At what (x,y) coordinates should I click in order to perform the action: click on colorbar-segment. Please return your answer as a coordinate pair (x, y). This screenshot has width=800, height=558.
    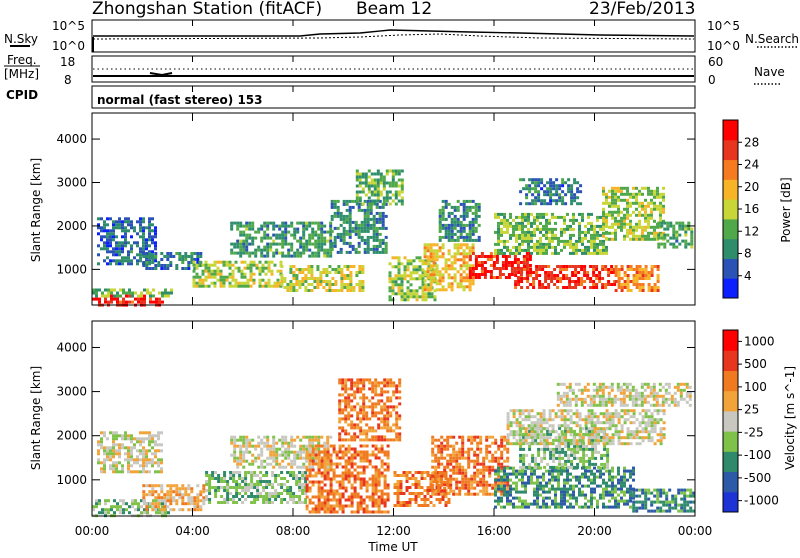
    Looking at the image, I should click on (730, 209).